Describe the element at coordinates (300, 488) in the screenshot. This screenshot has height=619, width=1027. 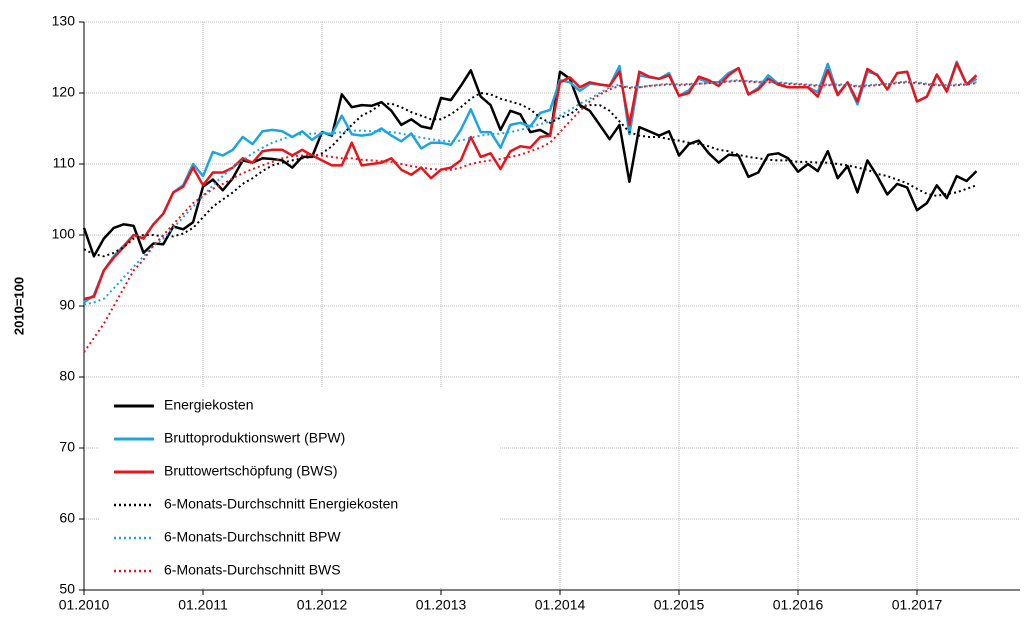
I see `legend-box` at that location.